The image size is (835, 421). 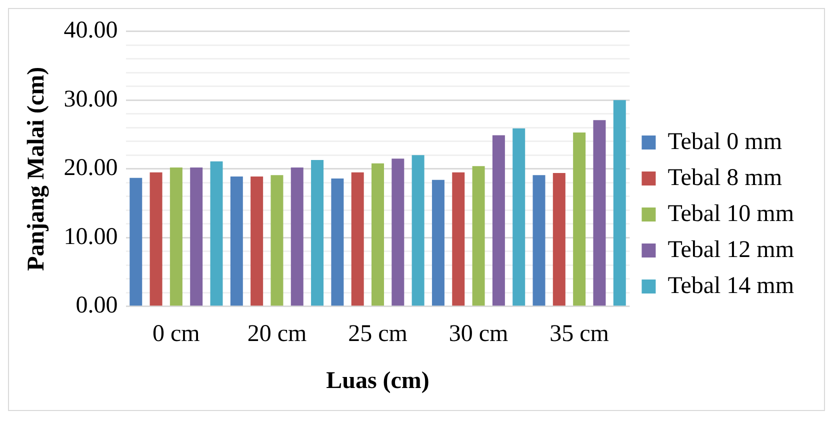 What do you see at coordinates (731, 249) in the screenshot?
I see `legend-label: Tebal 12 mm` at bounding box center [731, 249].